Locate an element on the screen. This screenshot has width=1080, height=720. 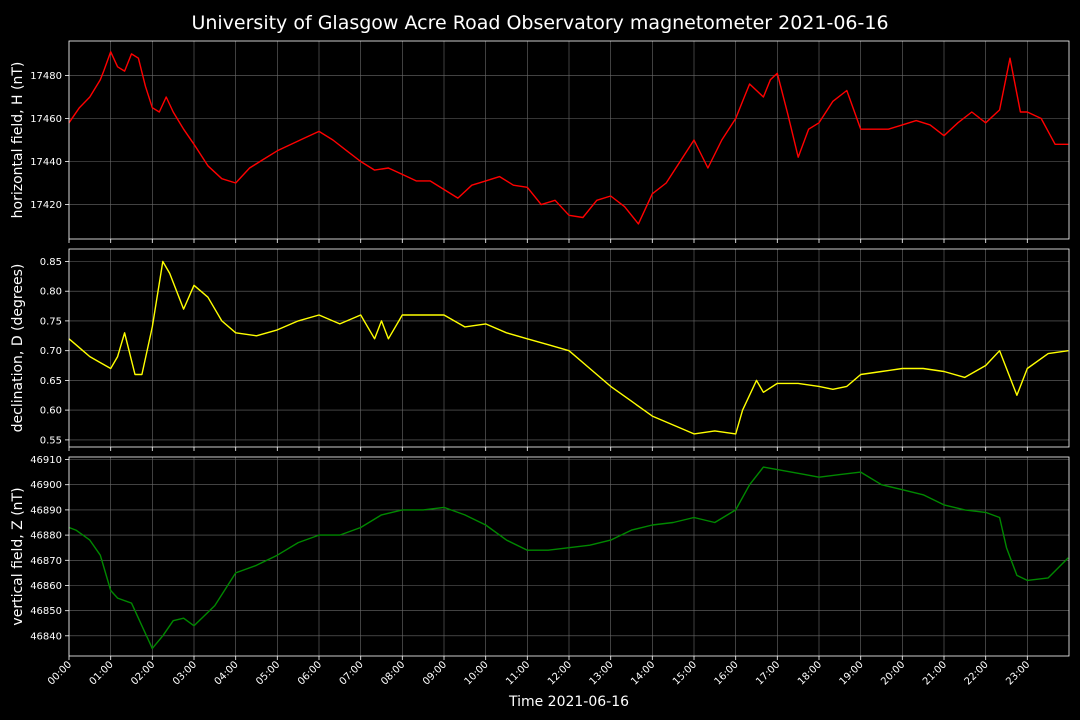
y-tick-label: 0.80 is located at coordinates (51, 292).